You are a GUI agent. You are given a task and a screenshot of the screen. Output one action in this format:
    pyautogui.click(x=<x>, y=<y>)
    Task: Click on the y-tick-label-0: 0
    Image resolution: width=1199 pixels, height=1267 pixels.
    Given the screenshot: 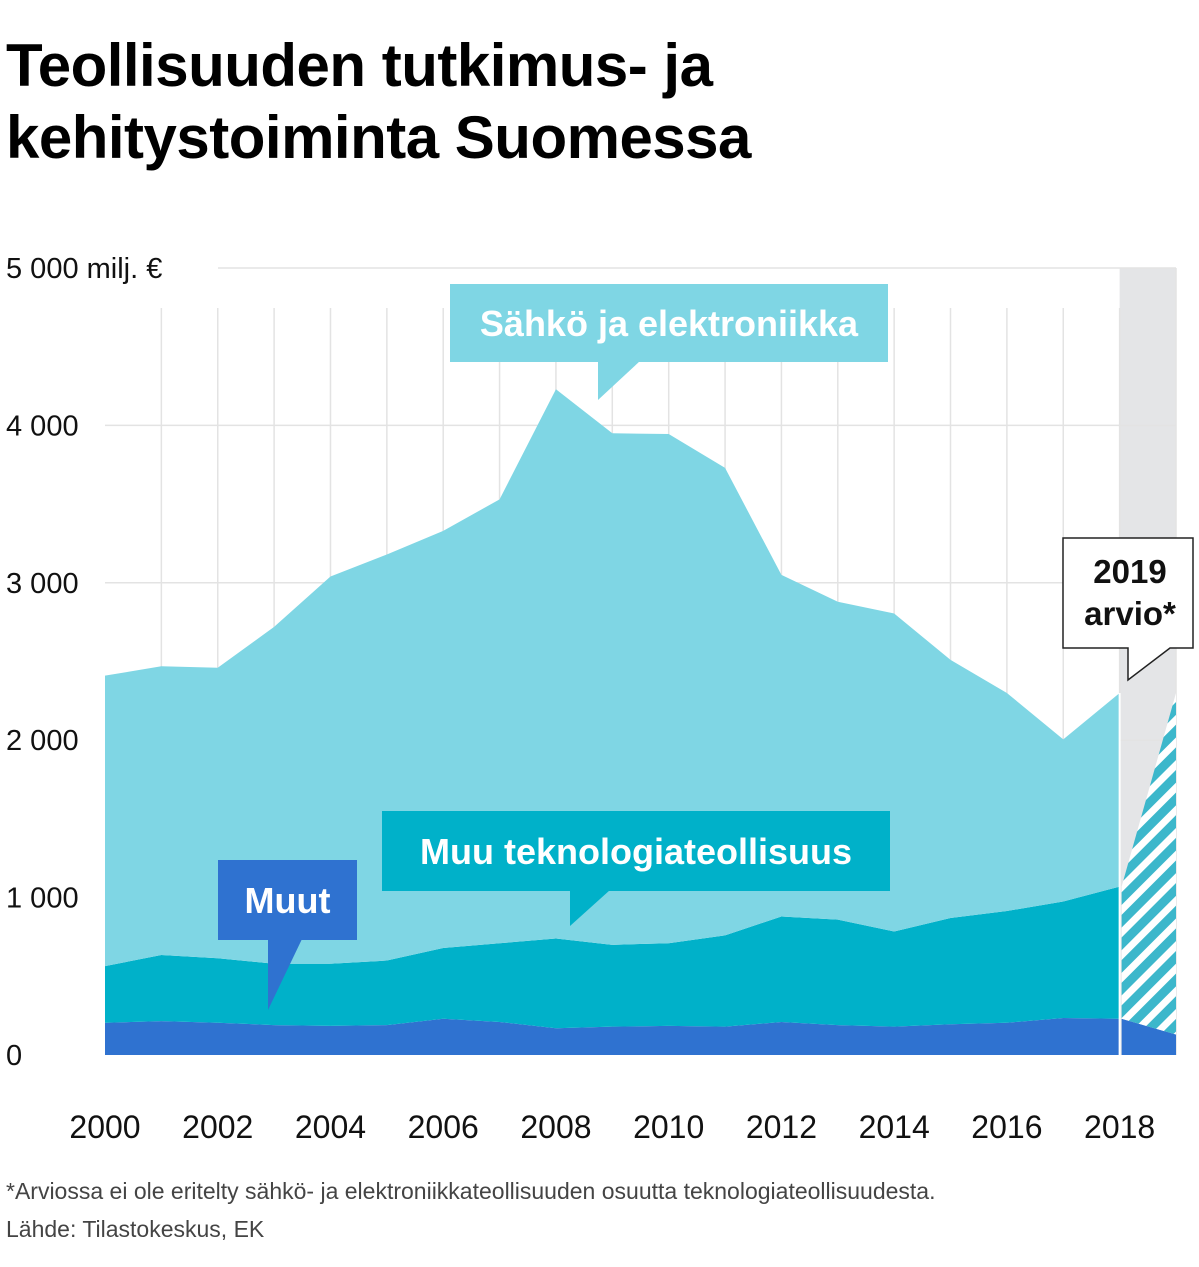 What is the action you would take?
    pyautogui.click(x=14, y=1056)
    